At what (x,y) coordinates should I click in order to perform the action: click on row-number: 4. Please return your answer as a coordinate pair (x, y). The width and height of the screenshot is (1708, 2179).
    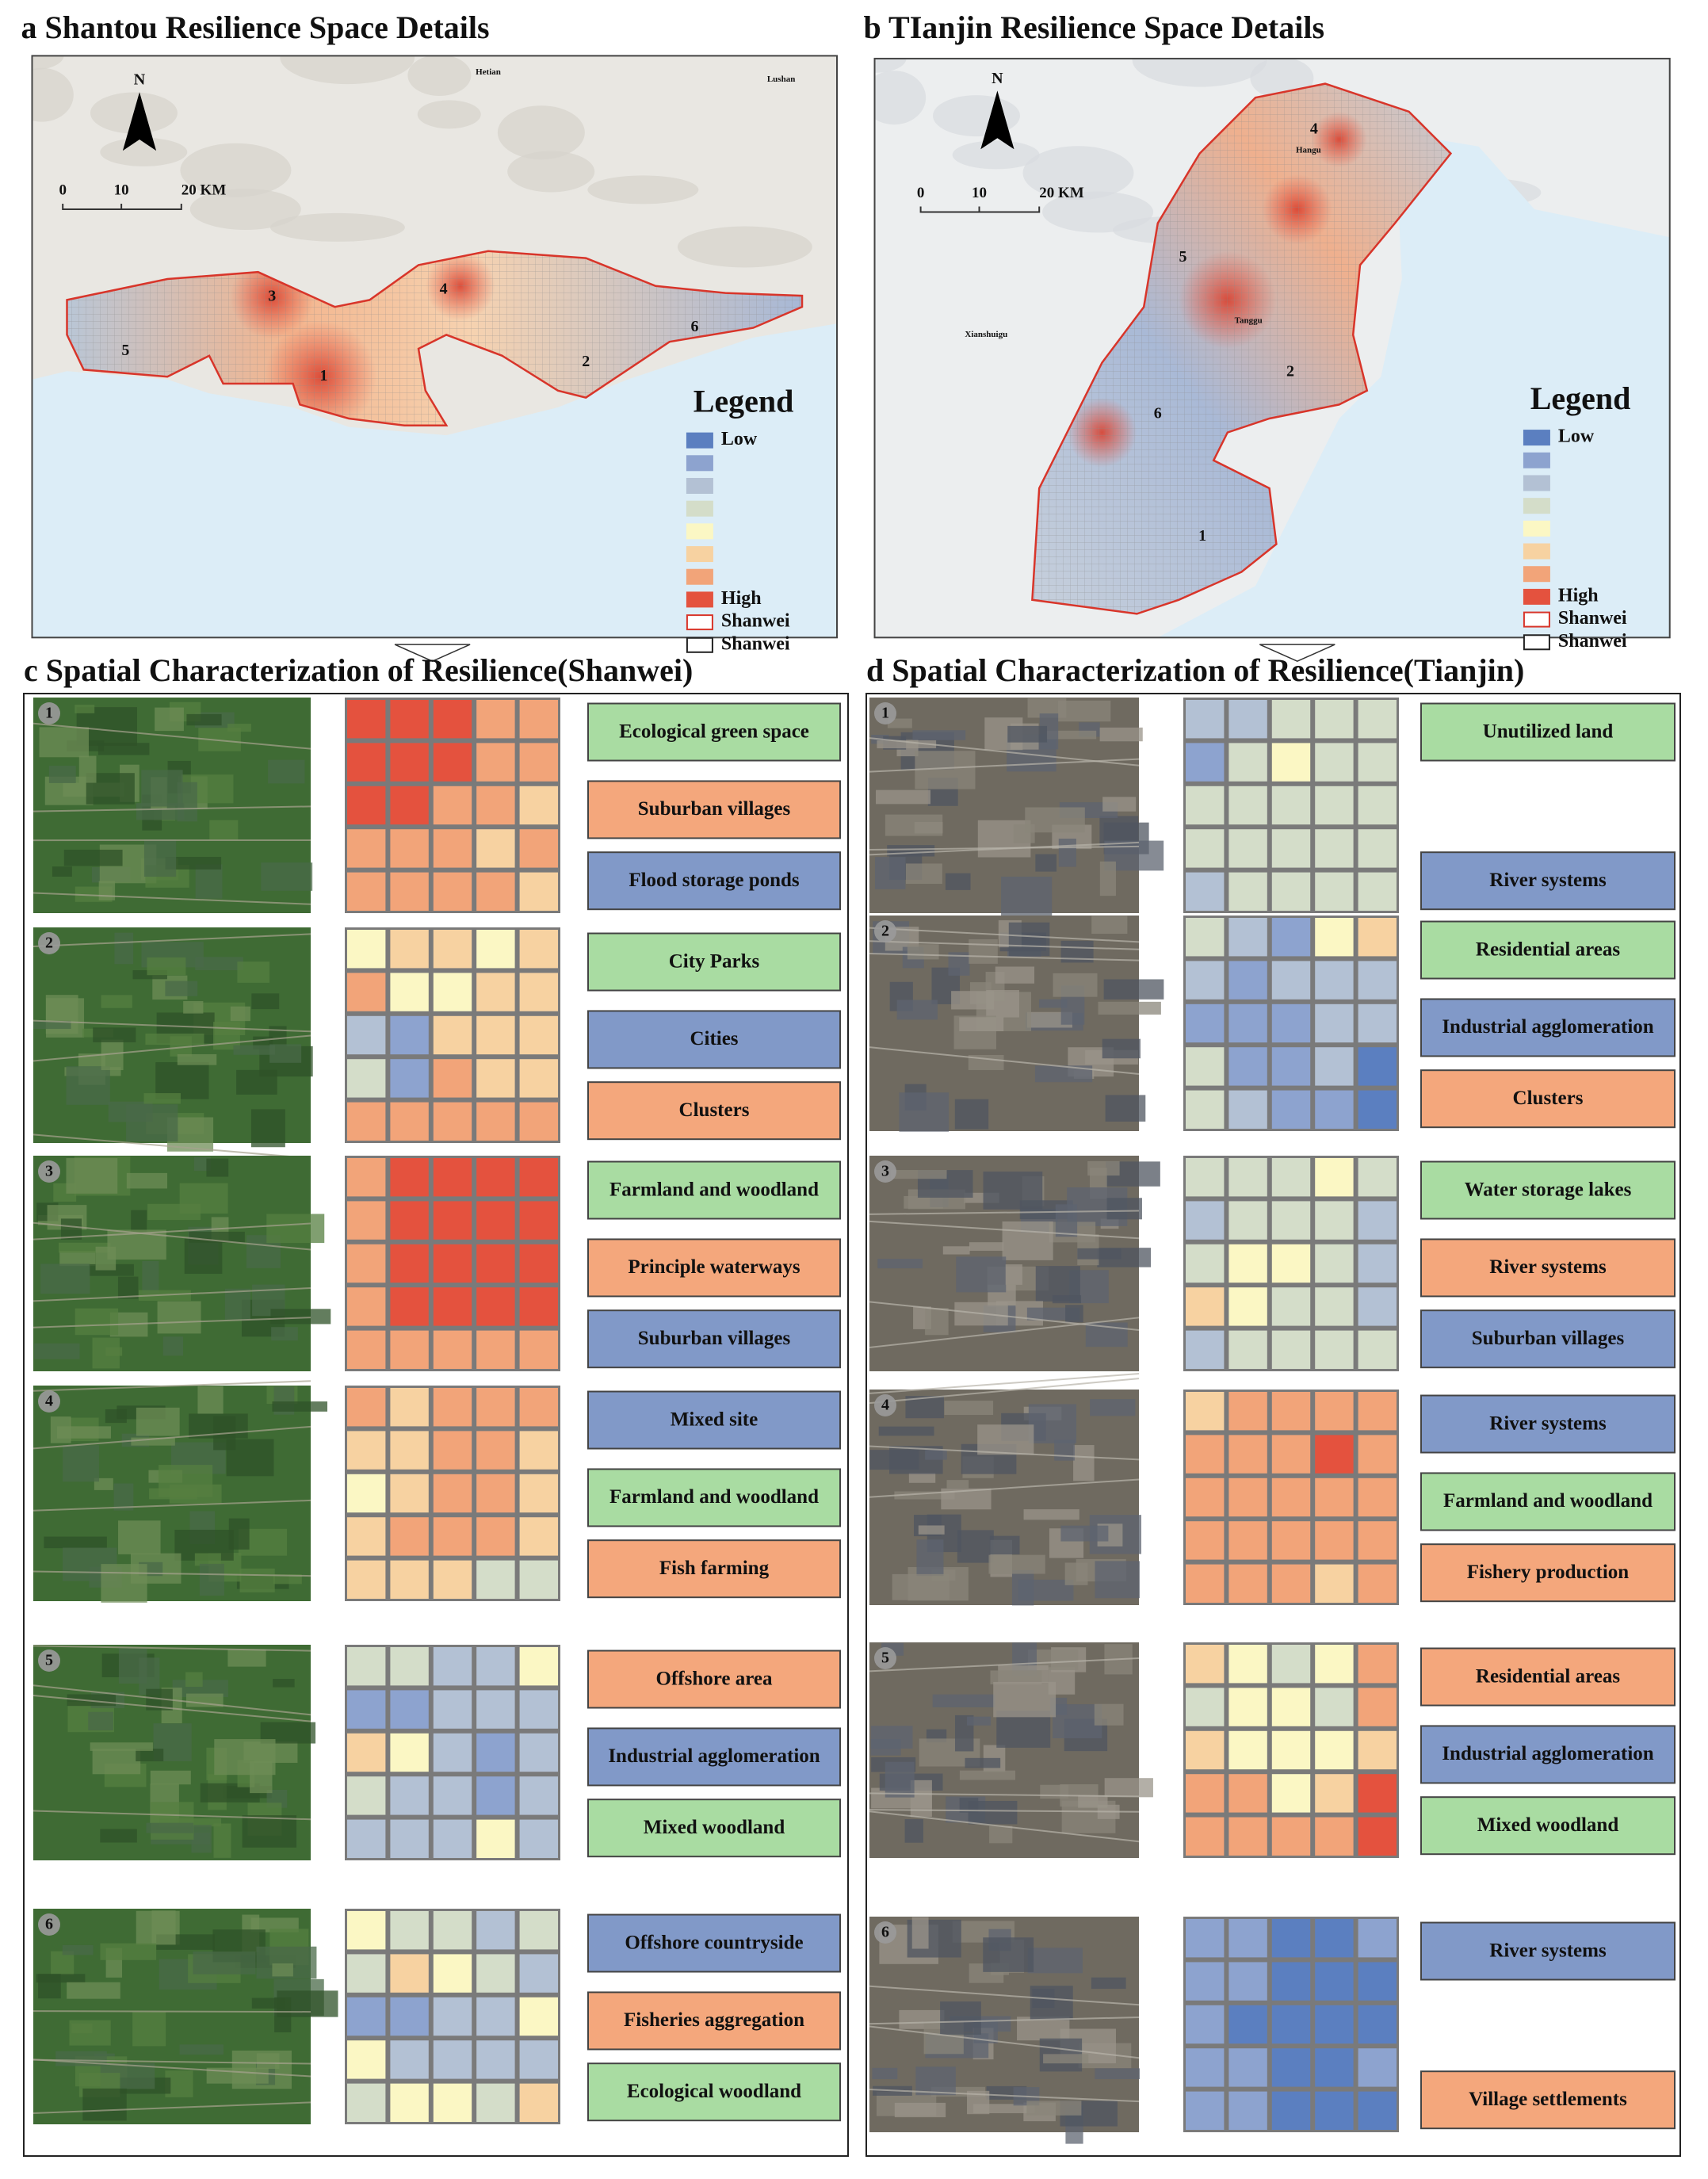
    Looking at the image, I should click on (885, 1405).